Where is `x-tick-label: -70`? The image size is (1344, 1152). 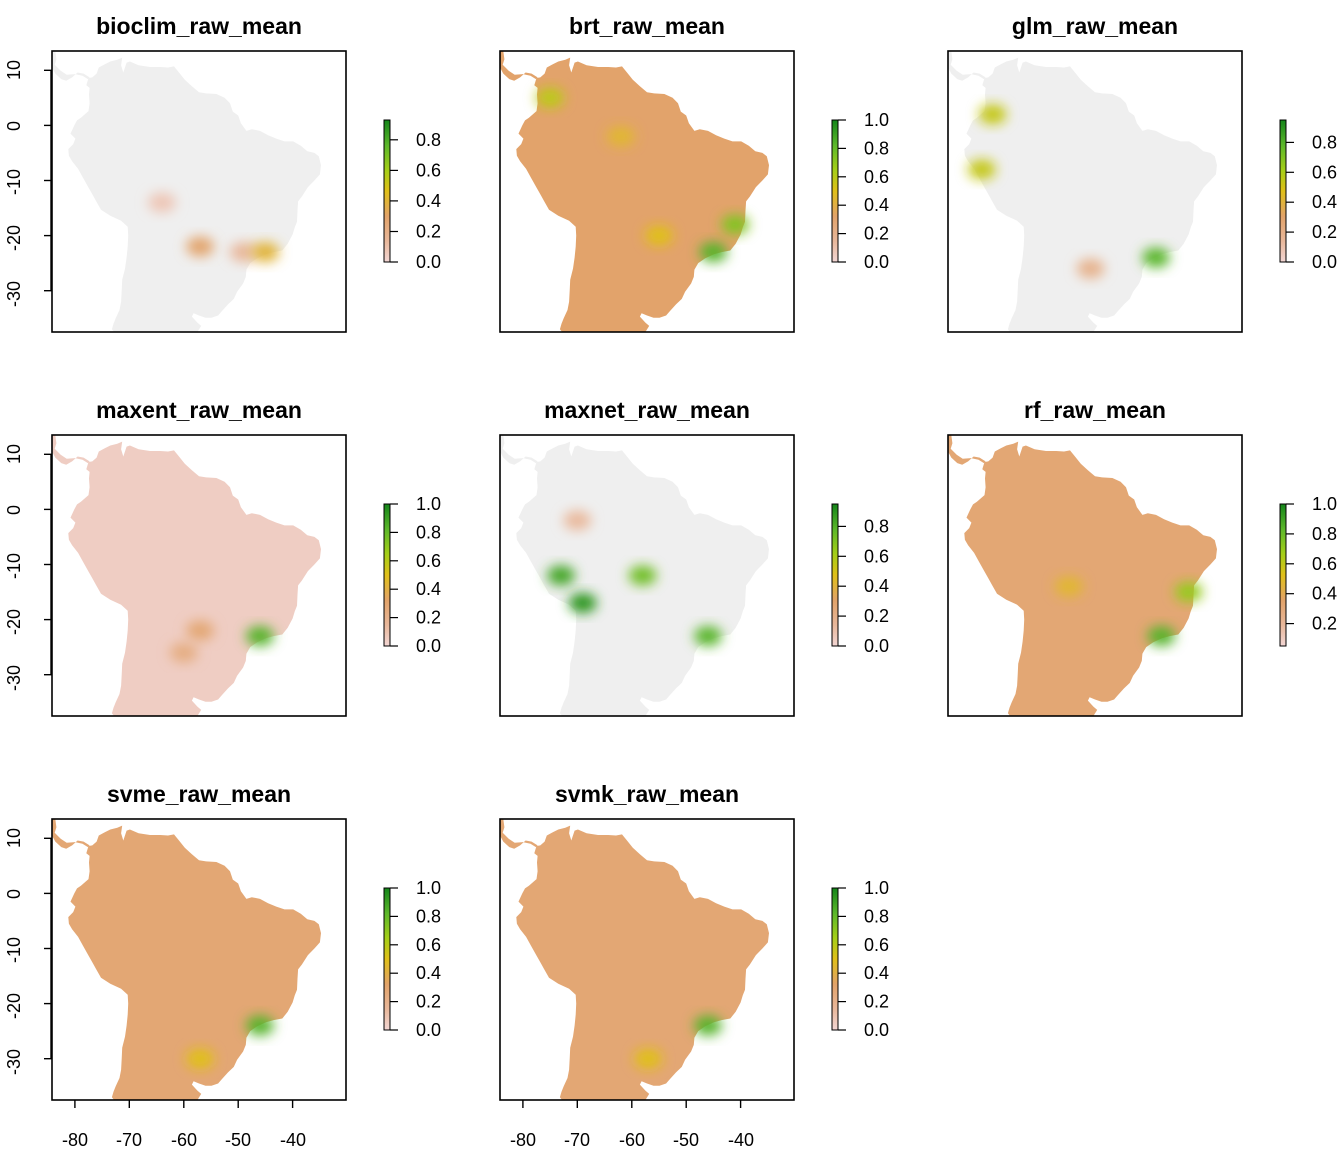
x-tick-label: -70 is located at coordinates (577, 1140).